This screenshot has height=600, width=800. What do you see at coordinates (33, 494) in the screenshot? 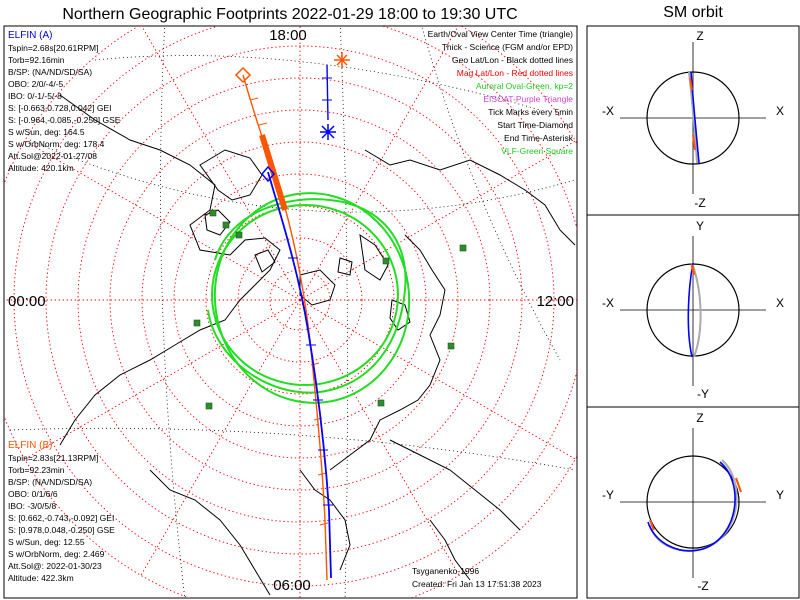
I see `elfin-b-line: OBO: 0/1/6/6` at bounding box center [33, 494].